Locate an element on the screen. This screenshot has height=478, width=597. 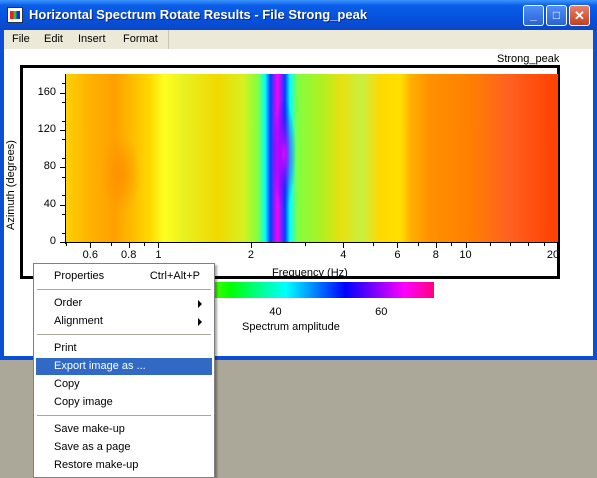
menu-item-save-as-page: Save as a page is located at coordinates (92, 447).